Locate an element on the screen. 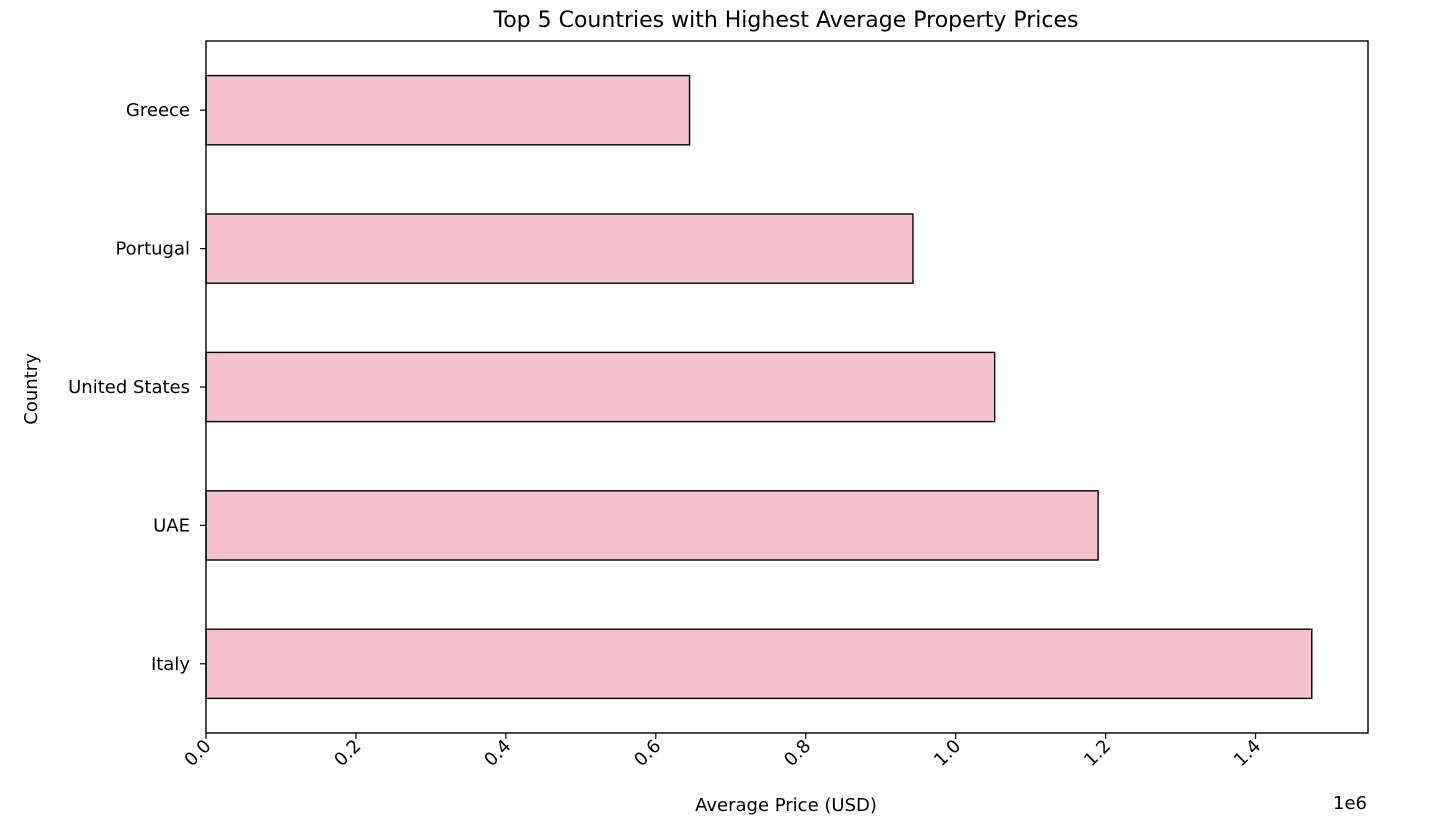 The height and width of the screenshot is (833, 1453). y-tick-label: Greece is located at coordinates (158, 110).